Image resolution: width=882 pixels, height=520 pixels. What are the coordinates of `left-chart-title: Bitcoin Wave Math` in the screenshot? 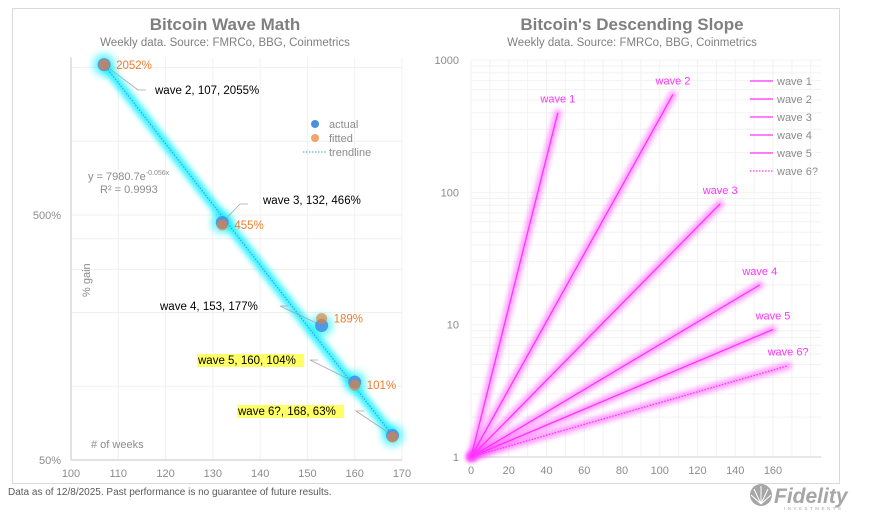 It's located at (225, 24).